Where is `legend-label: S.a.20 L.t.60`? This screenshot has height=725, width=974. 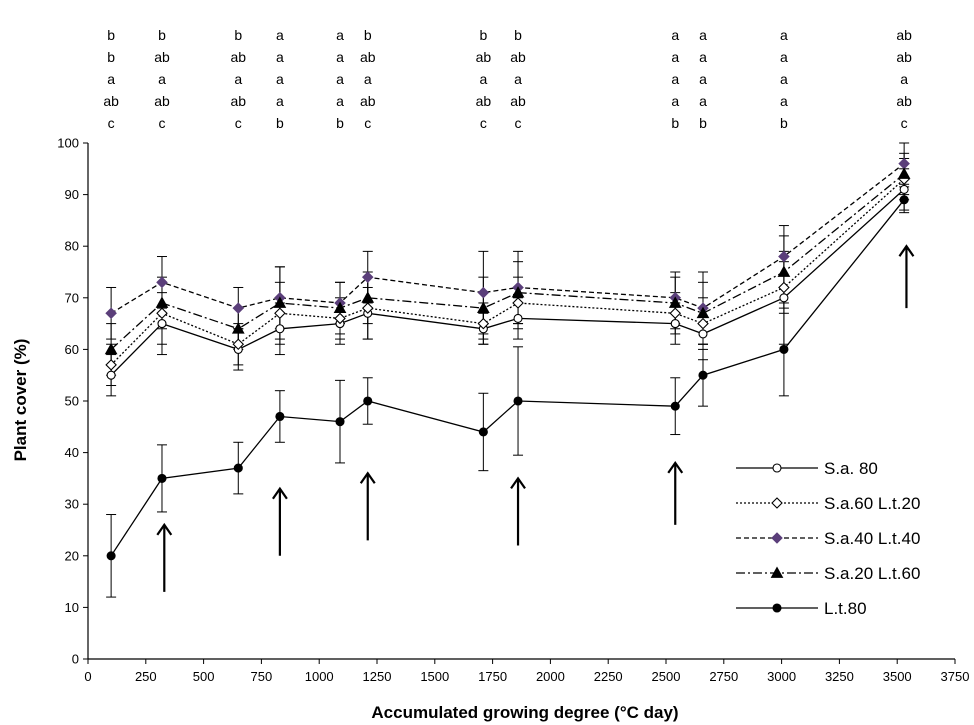 legend-label: S.a.20 L.t.60 is located at coordinates (872, 573).